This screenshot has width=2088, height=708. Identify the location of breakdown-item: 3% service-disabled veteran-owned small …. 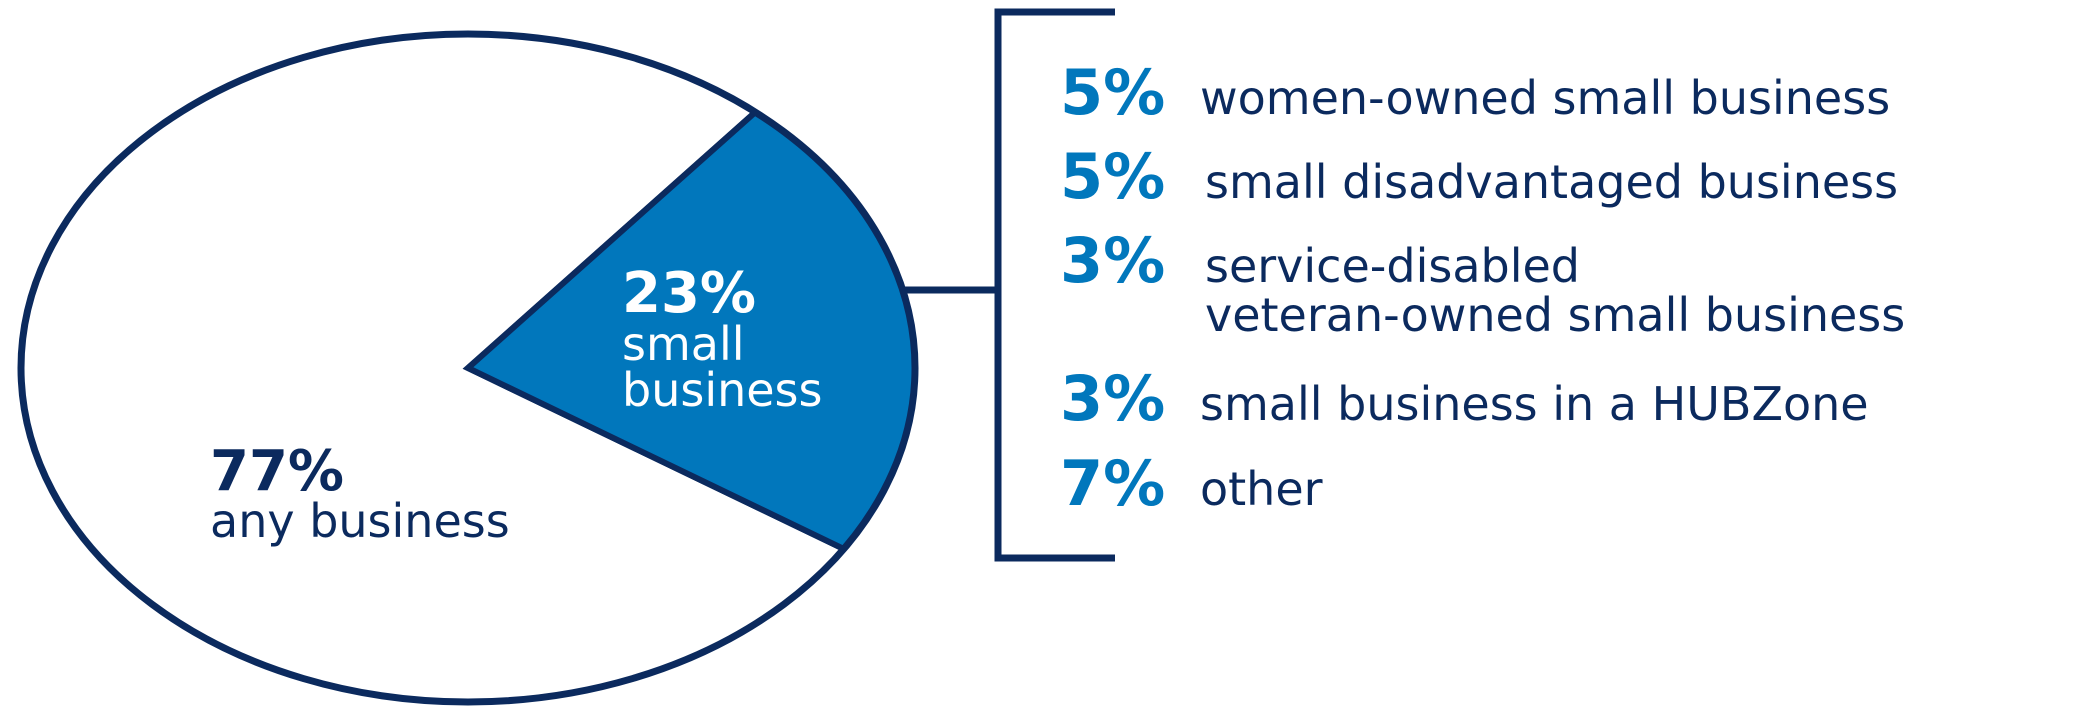
(1482, 283).